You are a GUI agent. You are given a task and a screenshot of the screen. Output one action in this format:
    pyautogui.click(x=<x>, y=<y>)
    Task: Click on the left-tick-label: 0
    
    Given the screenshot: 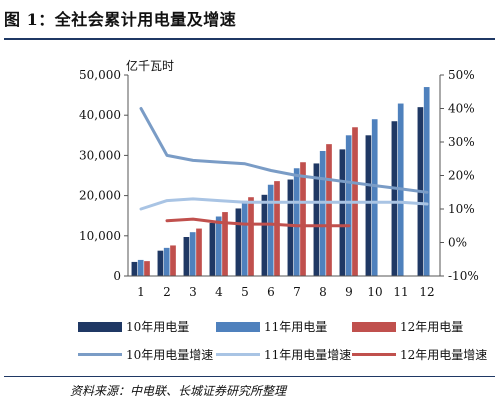 What is the action you would take?
    pyautogui.click(x=117, y=276)
    